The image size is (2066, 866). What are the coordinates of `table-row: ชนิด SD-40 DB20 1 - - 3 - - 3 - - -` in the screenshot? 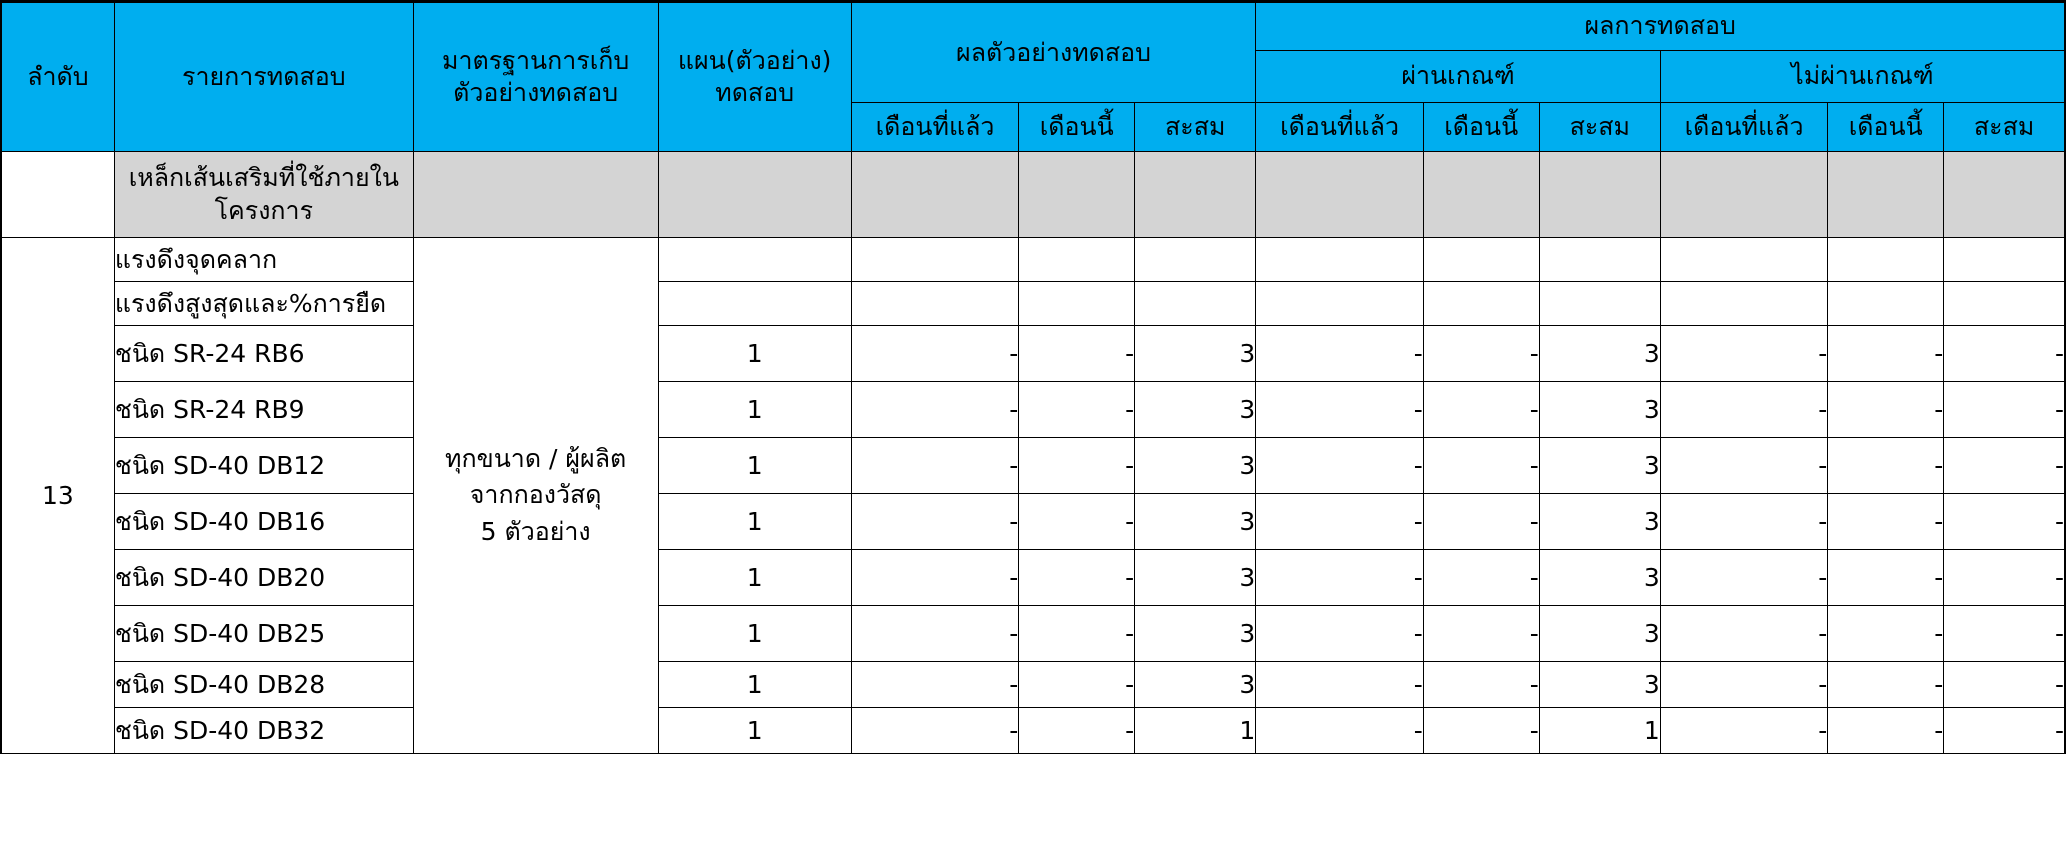 It's located at (1033, 577).